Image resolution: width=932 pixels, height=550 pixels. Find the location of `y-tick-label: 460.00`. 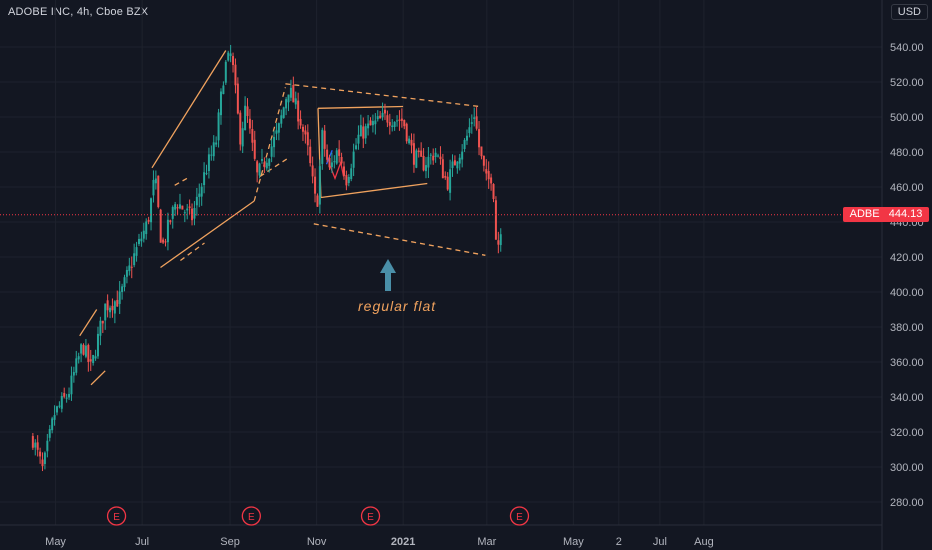

y-tick-label: 460.00 is located at coordinates (907, 188).